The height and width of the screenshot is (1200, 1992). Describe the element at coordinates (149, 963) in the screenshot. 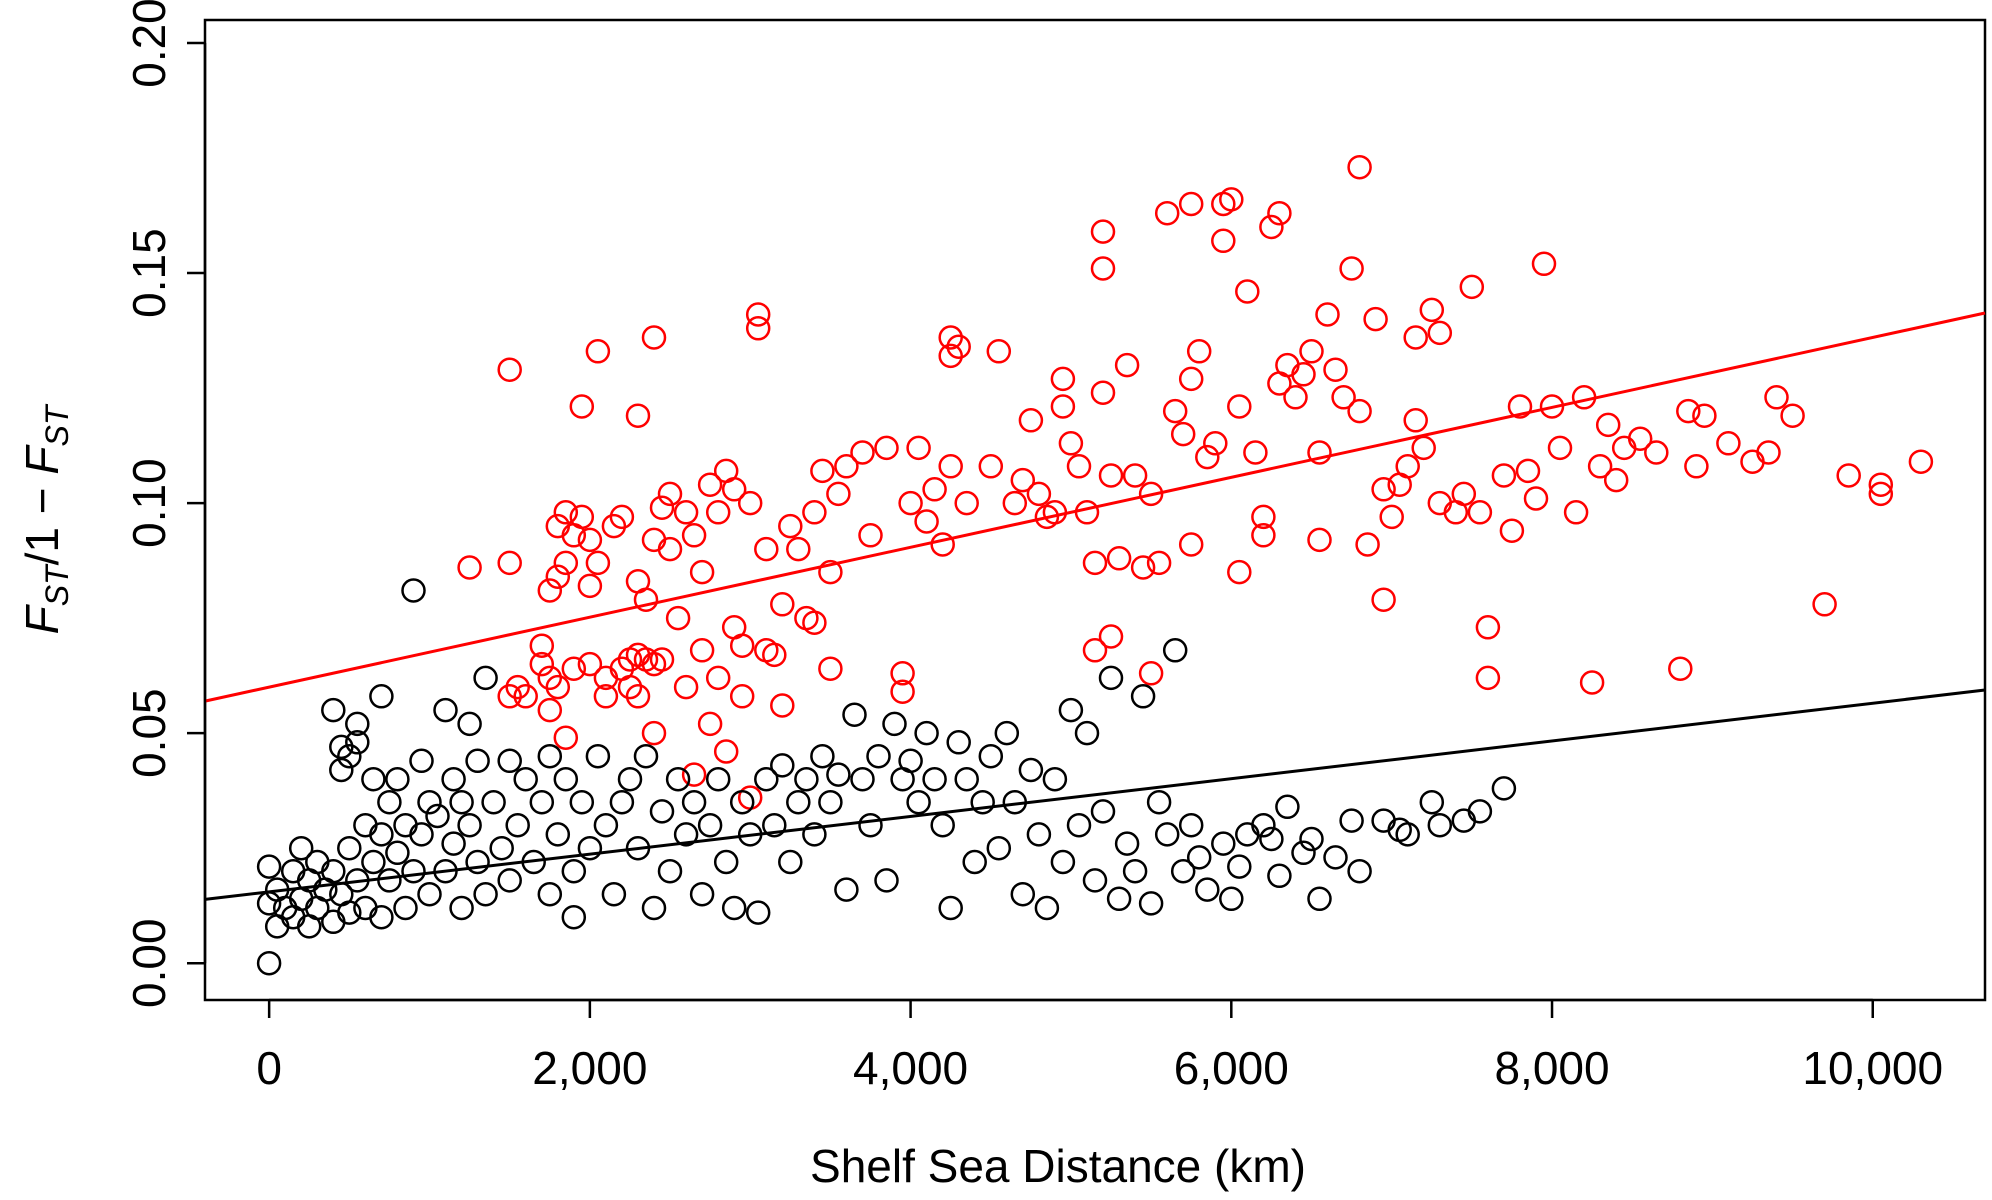

I see `y-tick-label: 0.00` at that location.